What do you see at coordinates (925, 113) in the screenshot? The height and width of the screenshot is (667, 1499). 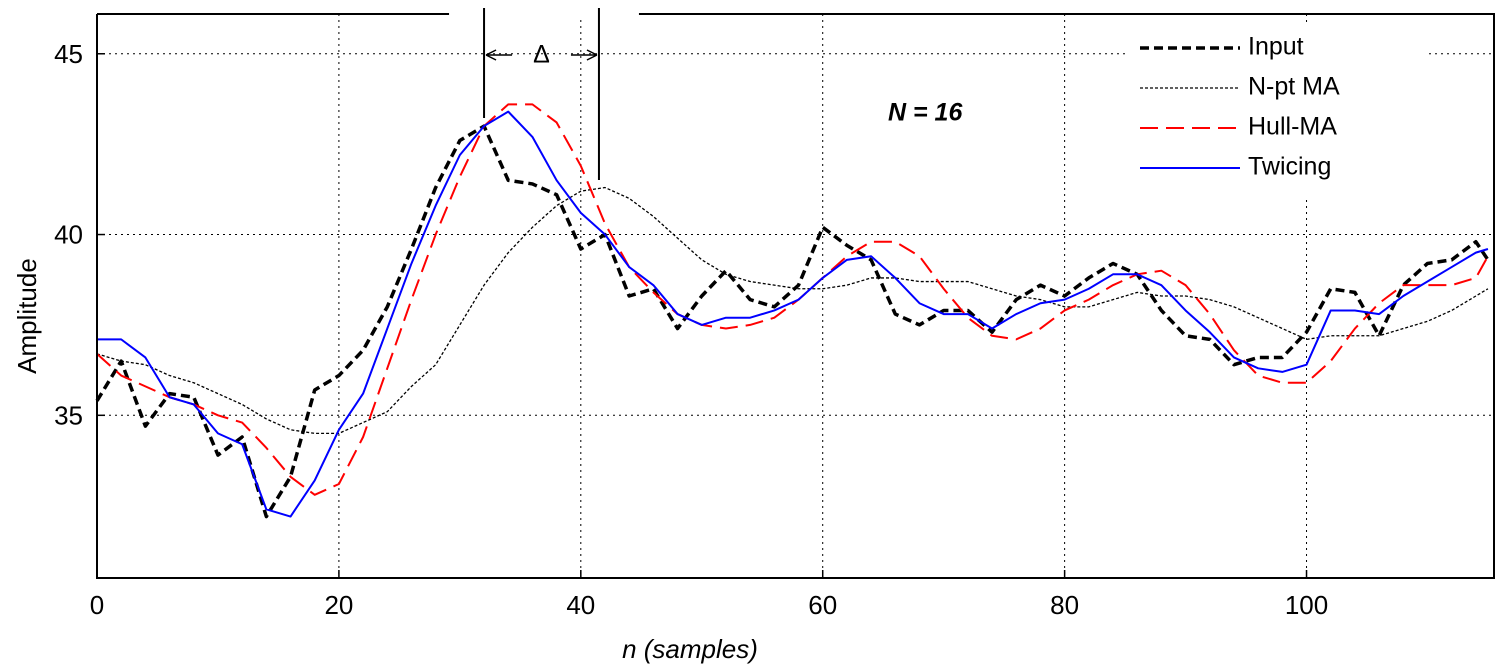 I see `annotation: N = 16` at bounding box center [925, 113].